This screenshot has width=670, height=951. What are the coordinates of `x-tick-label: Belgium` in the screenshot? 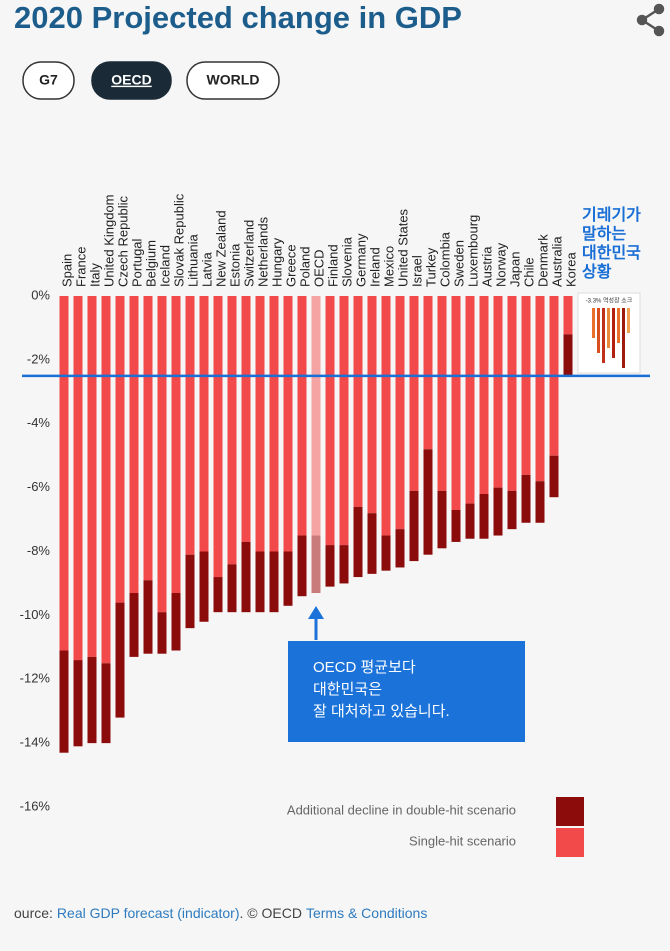 It's located at (150, 263).